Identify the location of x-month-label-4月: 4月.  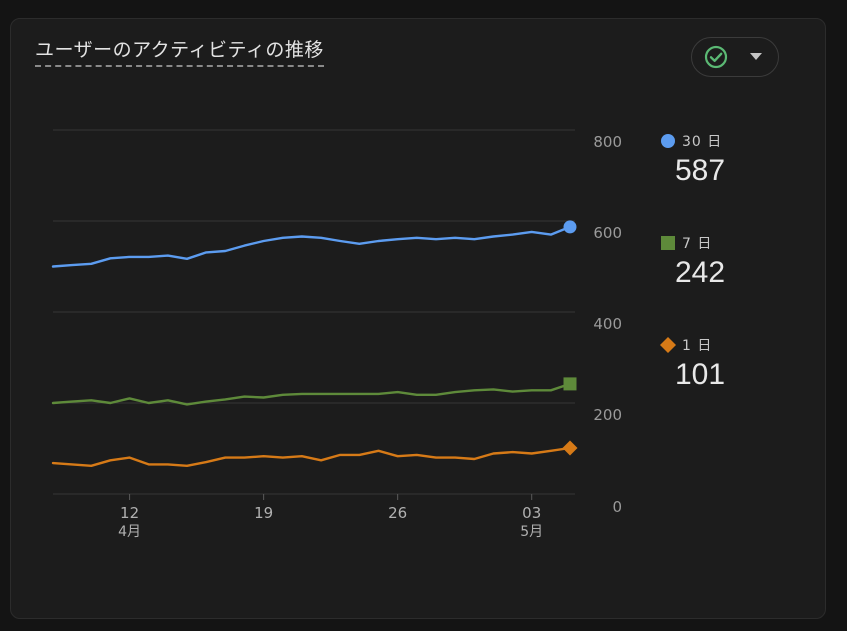
(129, 532).